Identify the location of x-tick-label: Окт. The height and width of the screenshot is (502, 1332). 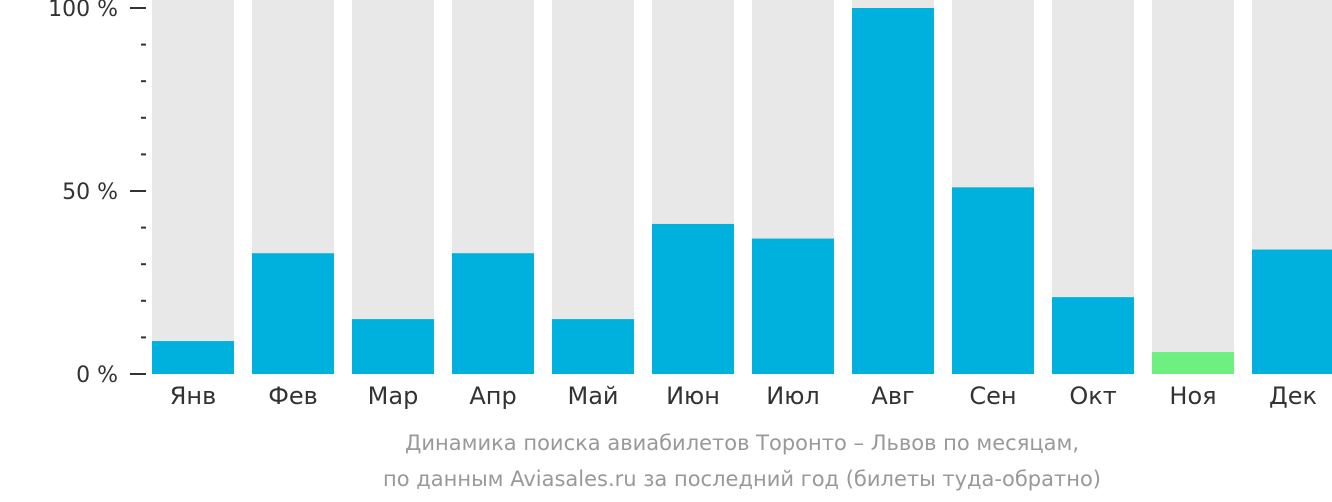
(1092, 396).